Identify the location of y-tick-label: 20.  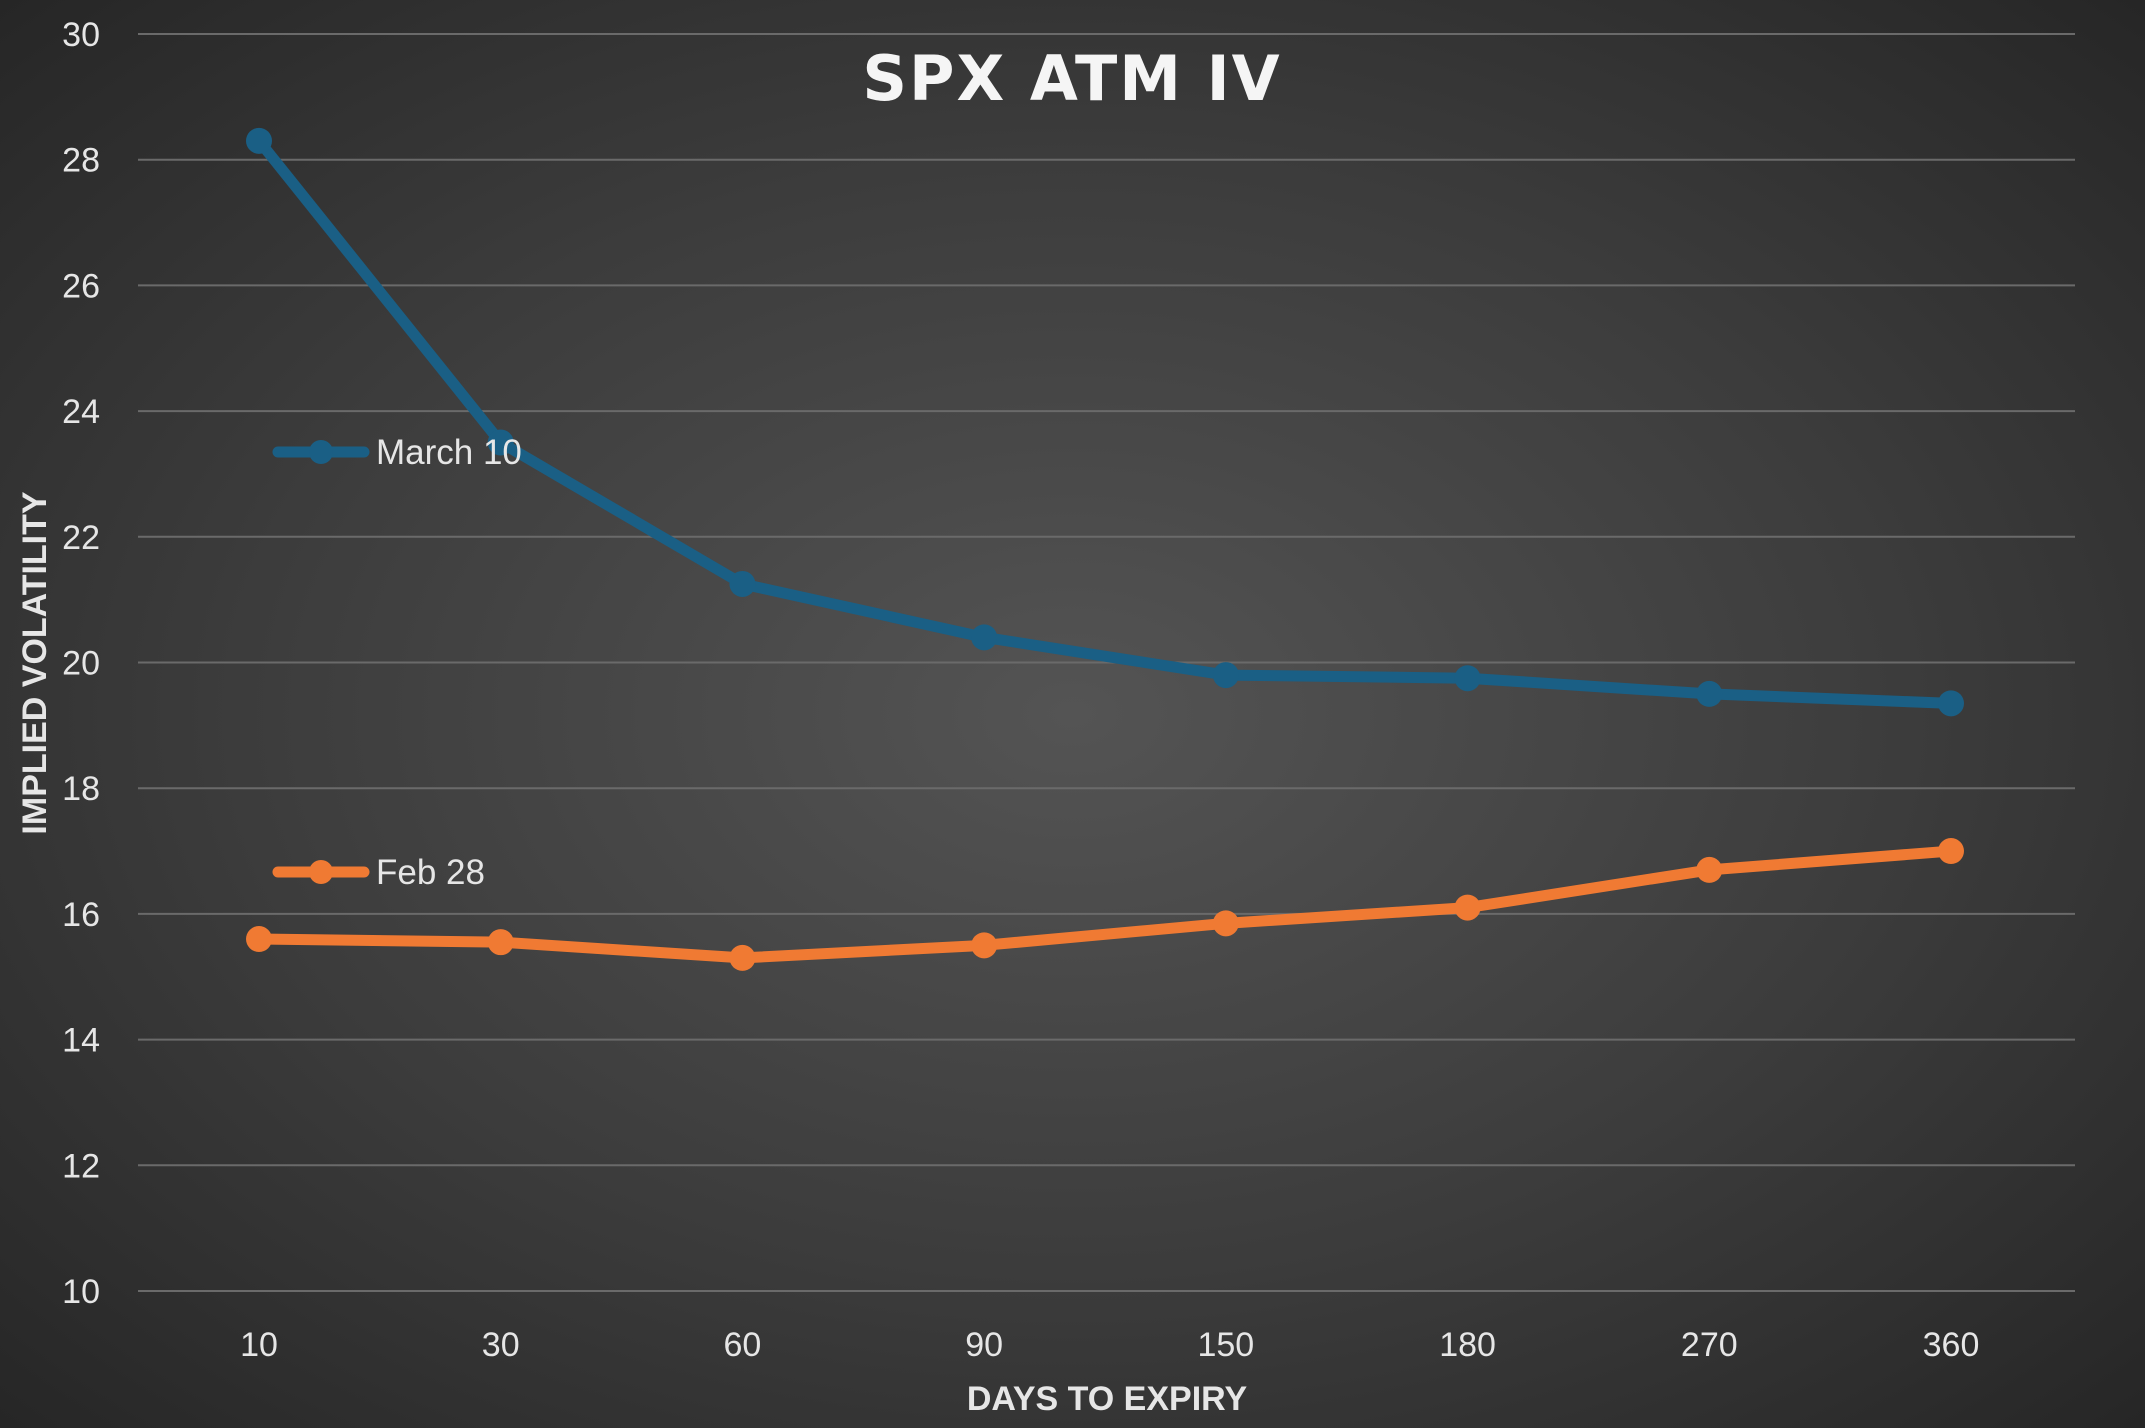
(81, 664).